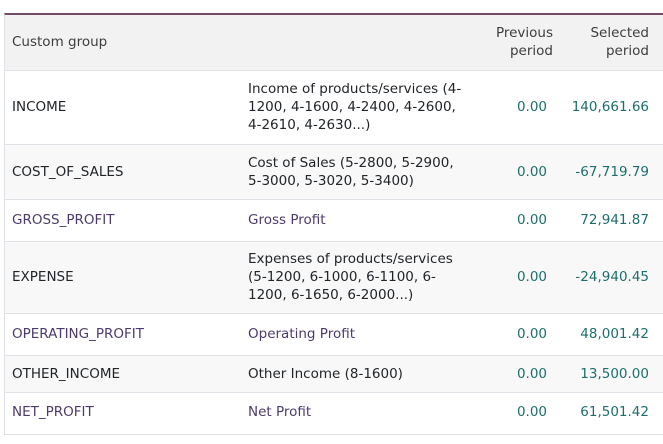 The height and width of the screenshot is (444, 663). Describe the element at coordinates (605, 107) in the screenshot. I see `selected-period-cell: 140,661.66` at that location.